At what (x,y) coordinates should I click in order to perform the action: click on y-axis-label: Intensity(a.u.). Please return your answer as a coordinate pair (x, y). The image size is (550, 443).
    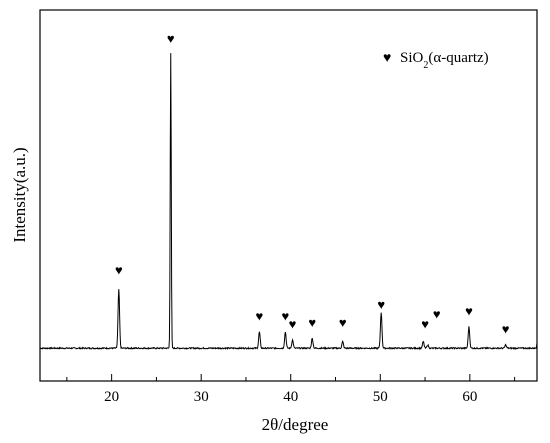
    Looking at the image, I should click on (19, 194).